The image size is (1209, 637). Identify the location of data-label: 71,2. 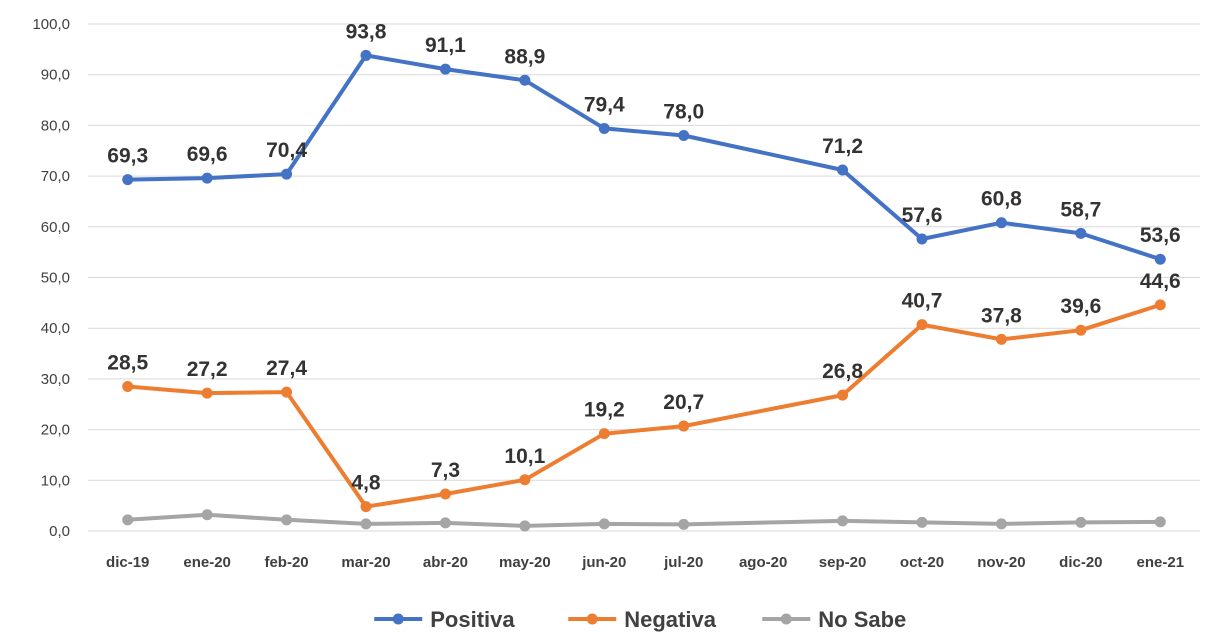
(842, 146).